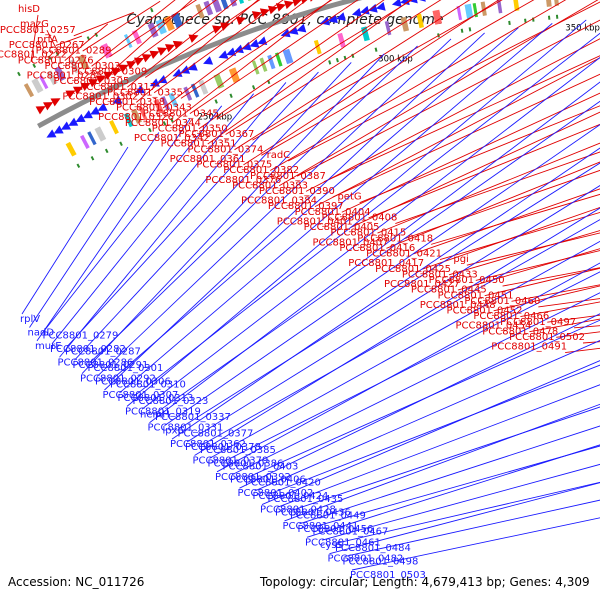 Image resolution: width=600 pixels, height=600 pixels. What do you see at coordinates (208, 159) in the screenshot?
I see `red-gene-label: PCC8801_0361` at bounding box center [208, 159].